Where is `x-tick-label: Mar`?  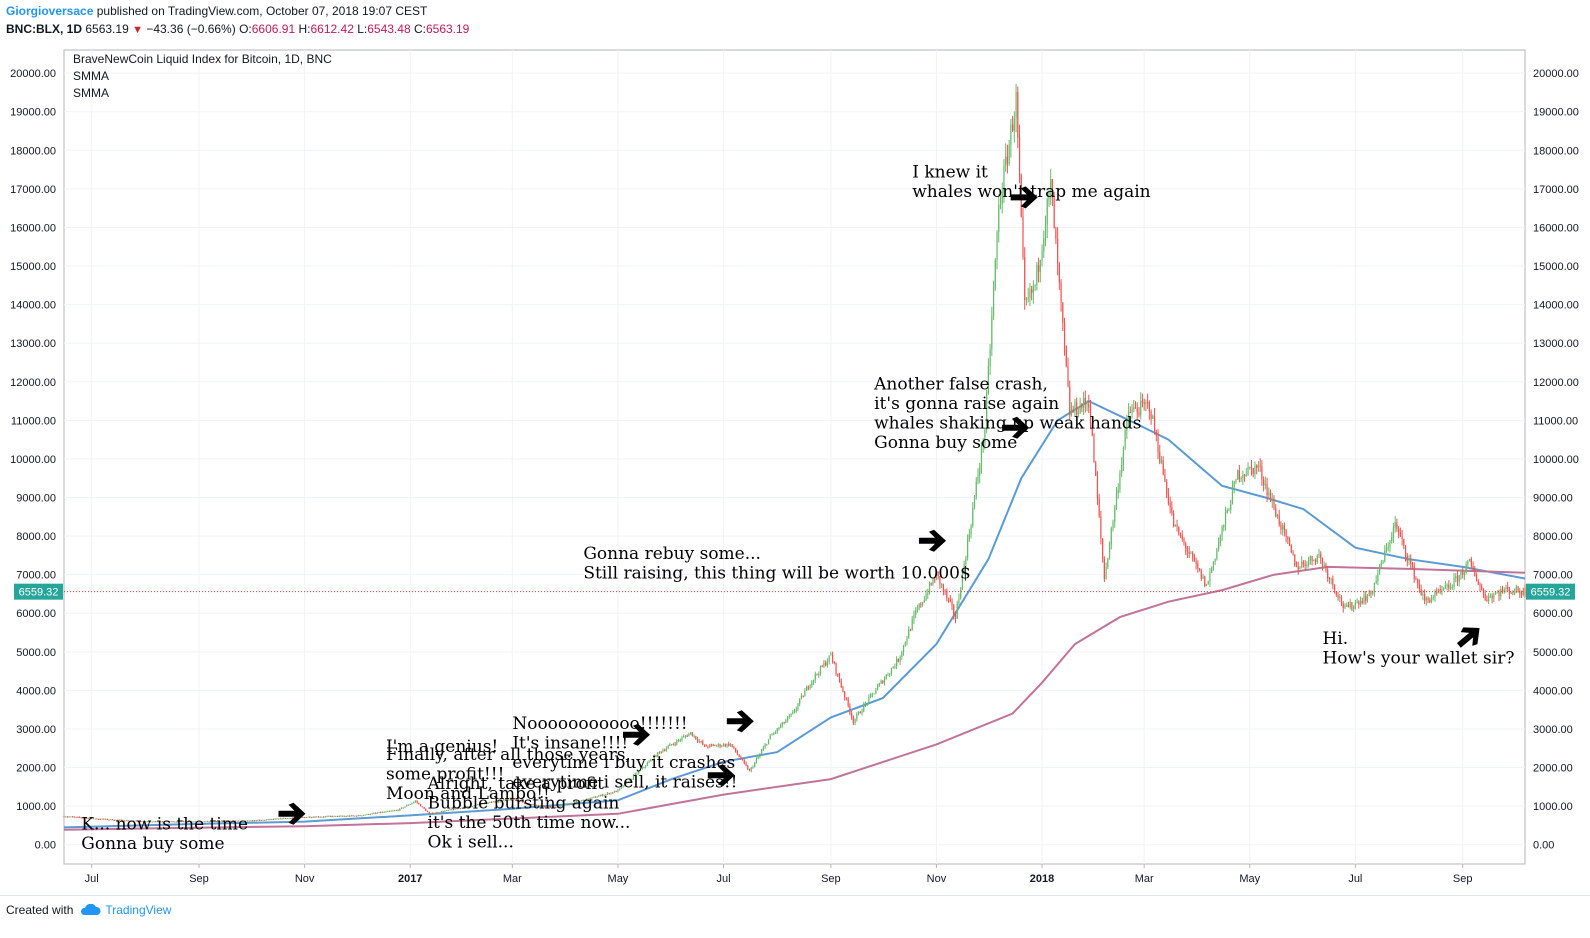
x-tick-label: Mar is located at coordinates (1144, 879).